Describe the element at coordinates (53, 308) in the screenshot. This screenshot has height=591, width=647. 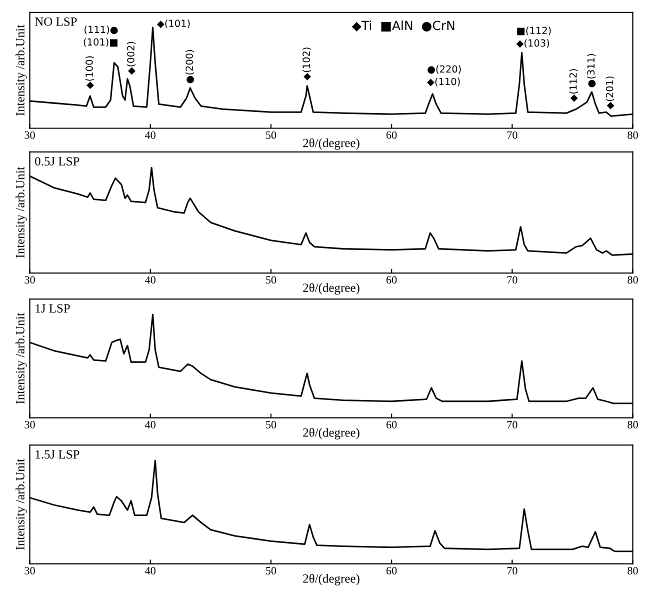
I see `chart-title: 1J LSP` at that location.